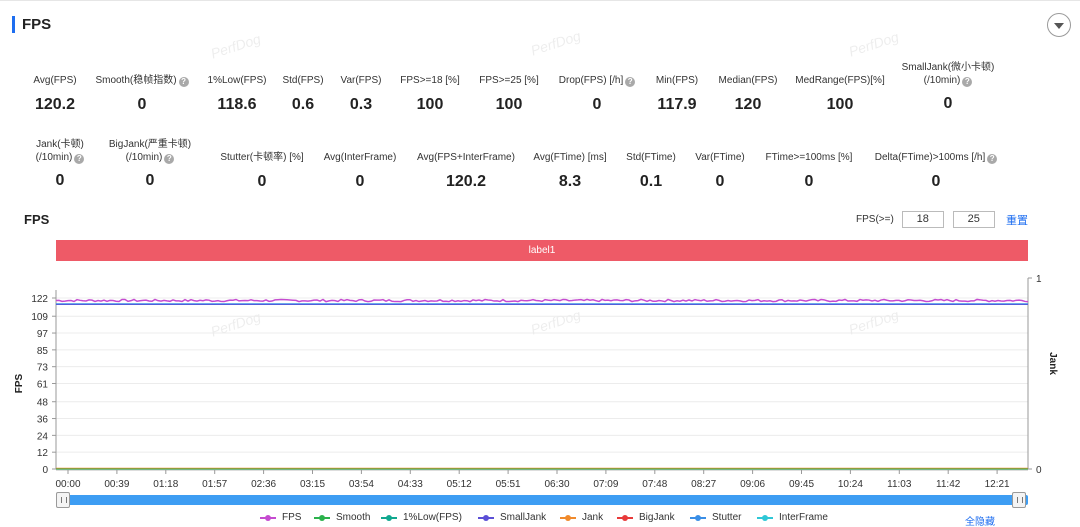 The width and height of the screenshot is (1080, 527). Describe the element at coordinates (360, 171) in the screenshot. I see `metric-3: Avg(InterFrame) 0` at that location.